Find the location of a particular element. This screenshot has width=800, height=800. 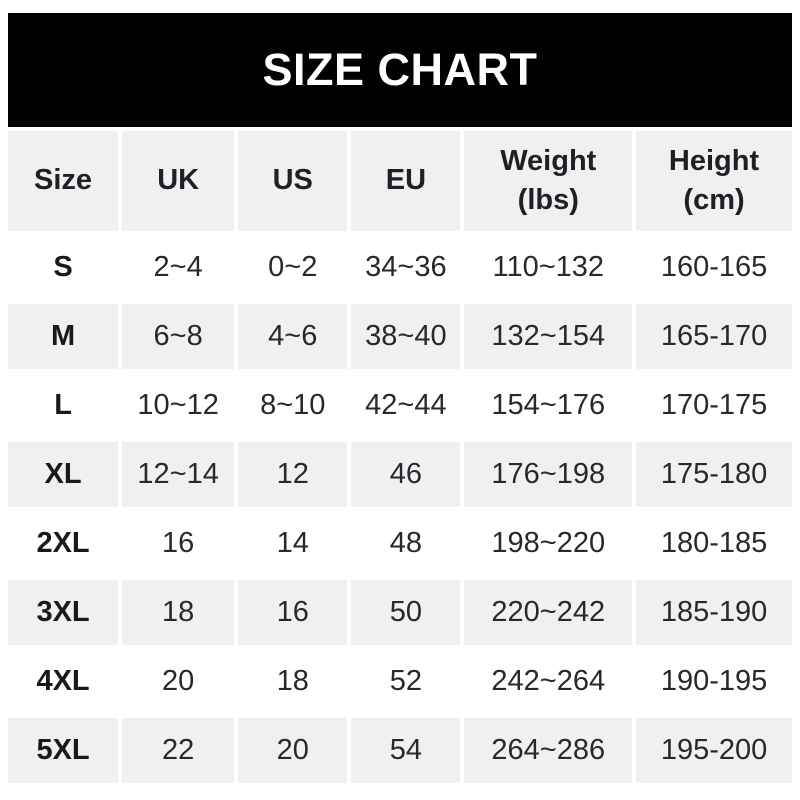

cell-size: 4XL is located at coordinates (63, 681).